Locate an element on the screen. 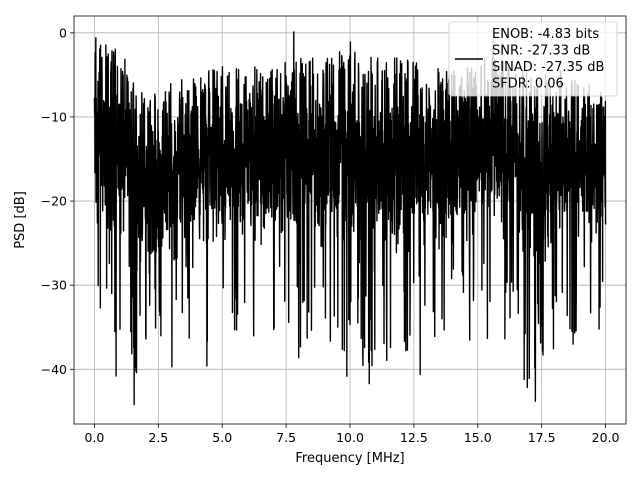 Image resolution: width=640 pixels, height=480 pixels. y-axis-ticks: 0 −10 −20 −30 −40 is located at coordinates (57, 201).